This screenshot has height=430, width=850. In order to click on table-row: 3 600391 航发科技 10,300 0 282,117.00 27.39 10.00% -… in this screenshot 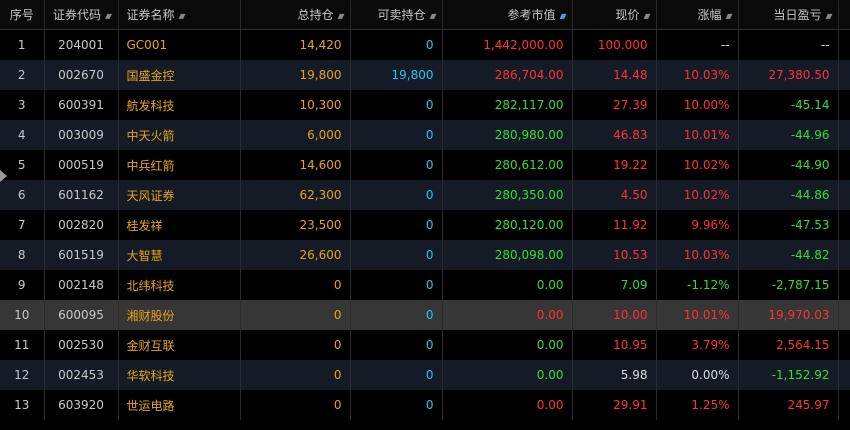, I will do `click(425, 105)`.